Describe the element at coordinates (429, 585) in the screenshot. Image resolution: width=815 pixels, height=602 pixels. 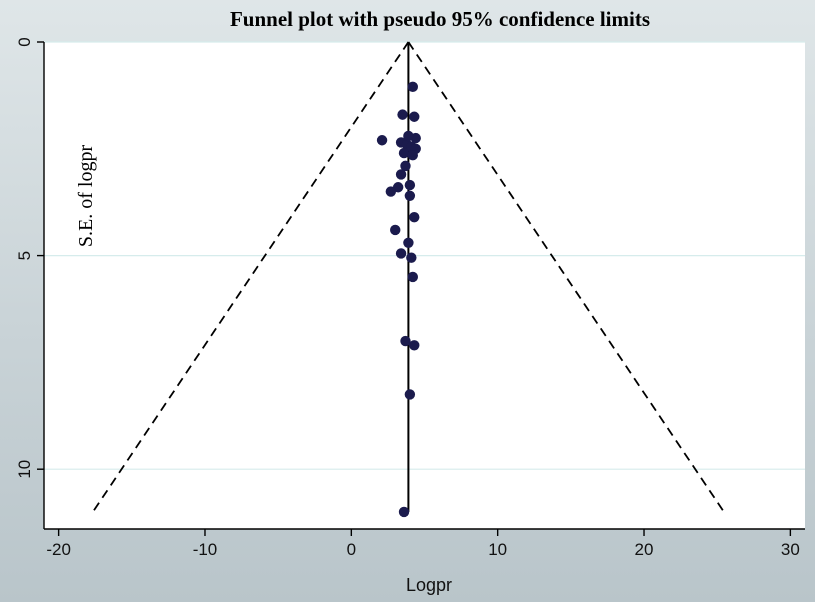
I see `x-axis-label: Logpr` at that location.